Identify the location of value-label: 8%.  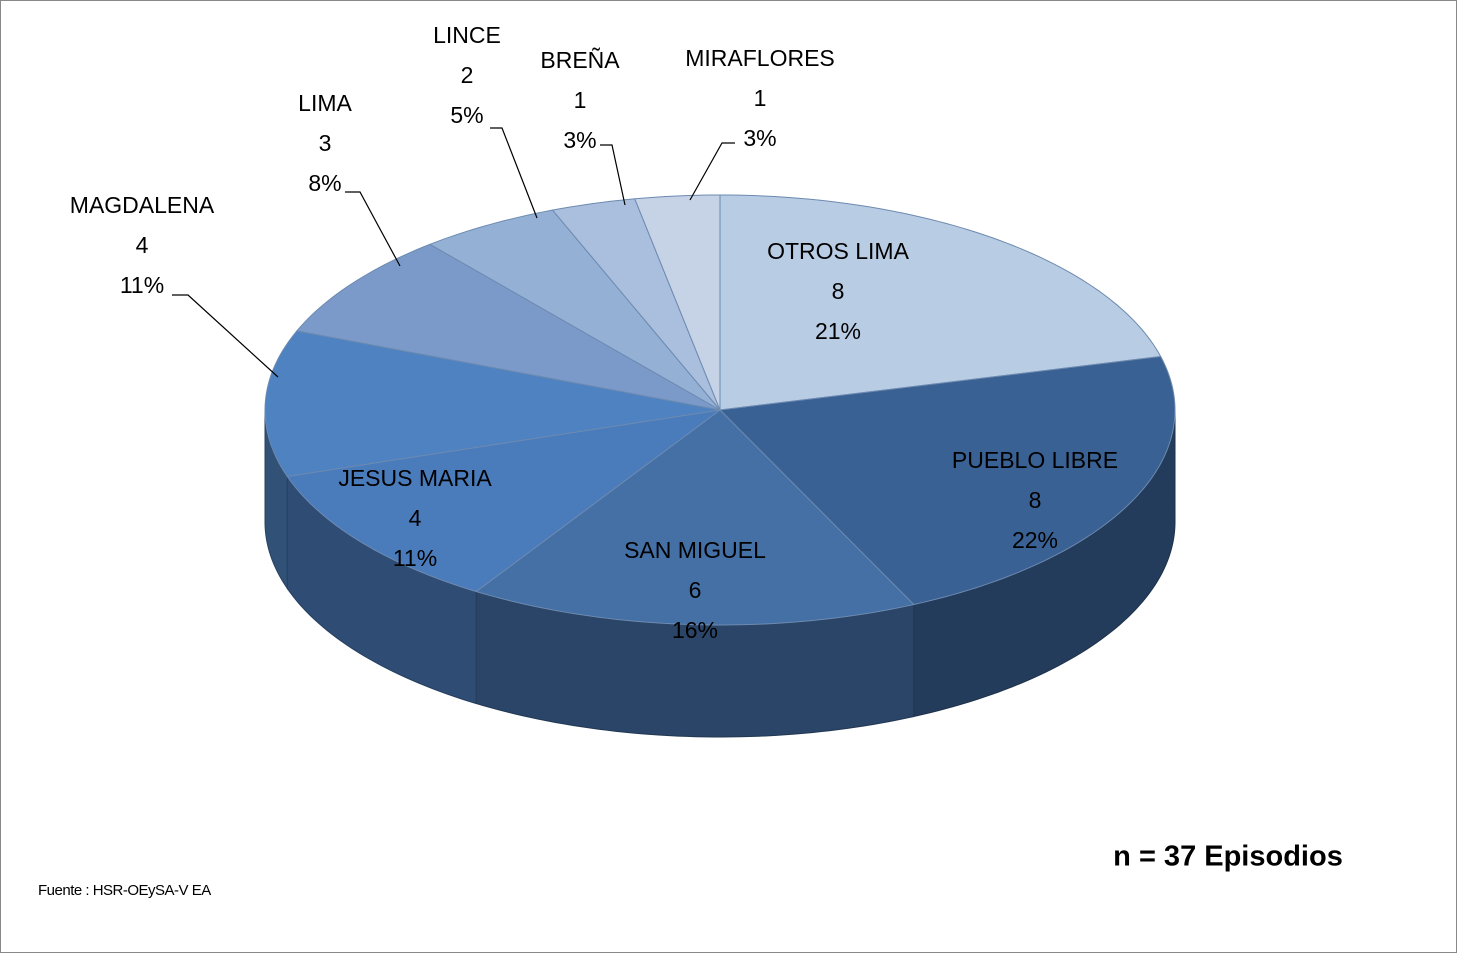
(324, 183).